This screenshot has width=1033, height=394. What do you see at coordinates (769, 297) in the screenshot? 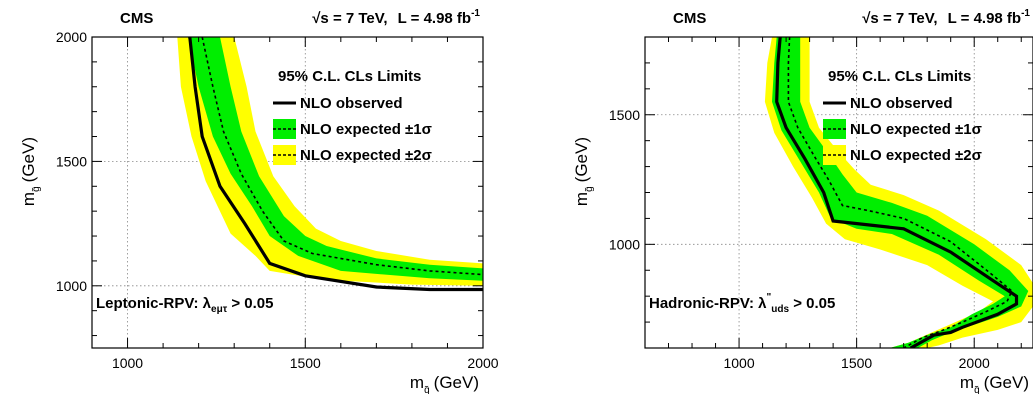
I see `annotation-sup: "` at bounding box center [769, 297].